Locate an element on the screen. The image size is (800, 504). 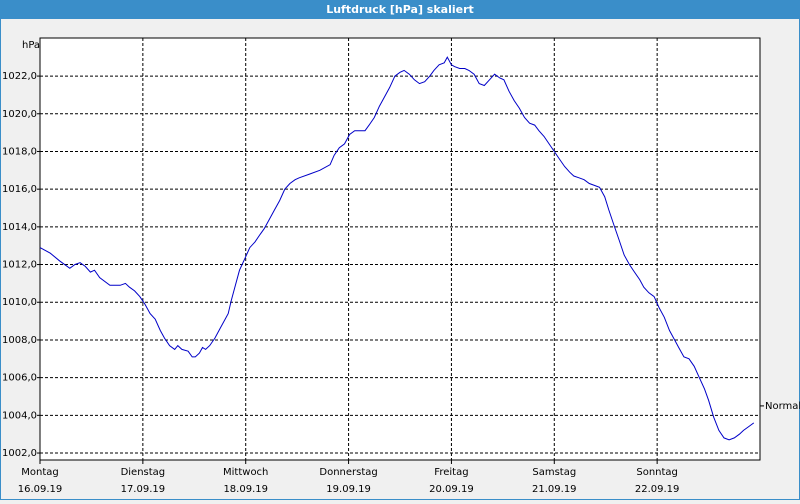
x-tick-label: Freitag is located at coordinates (451, 472).